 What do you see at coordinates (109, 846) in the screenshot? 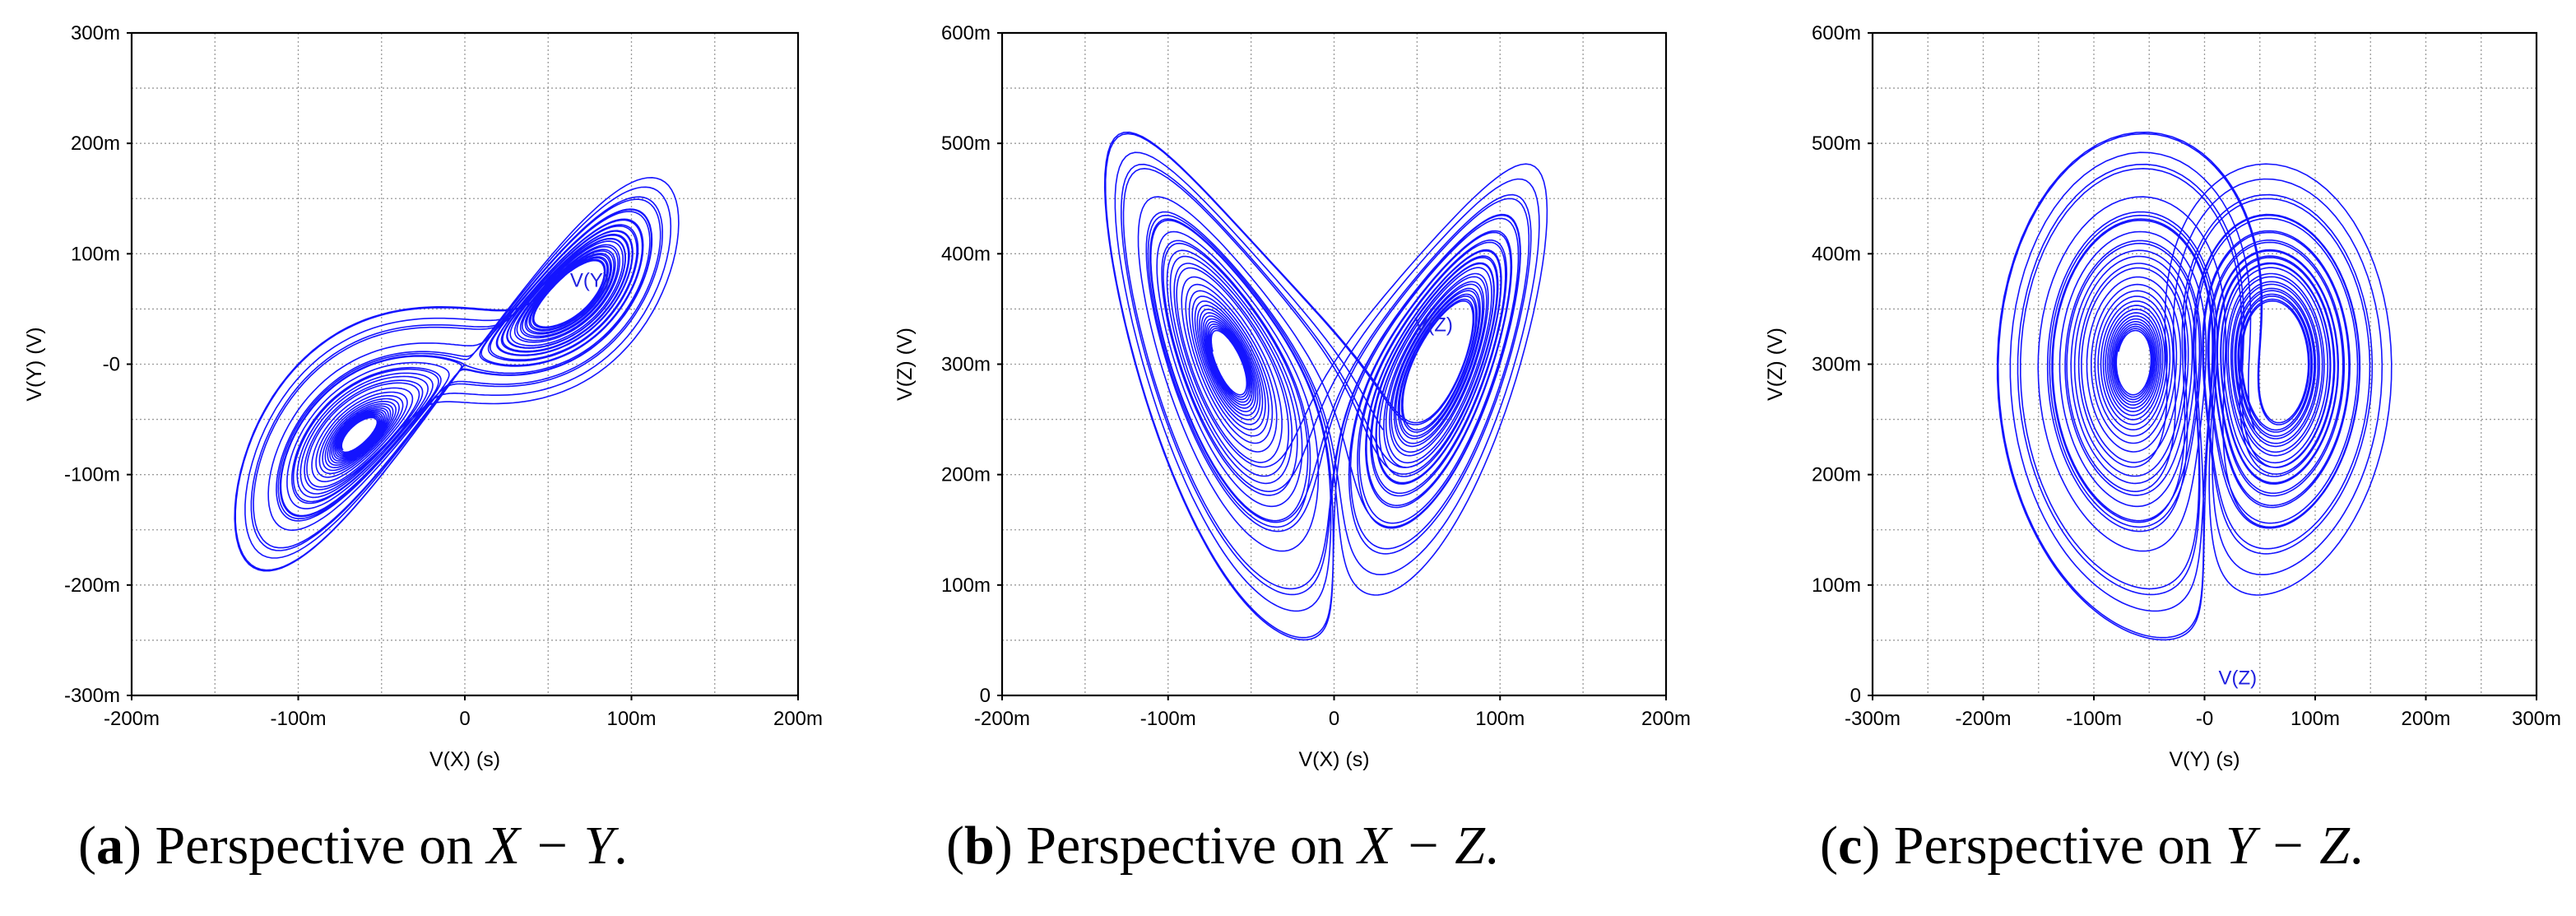
I see `caption-a-letter: a` at bounding box center [109, 846].